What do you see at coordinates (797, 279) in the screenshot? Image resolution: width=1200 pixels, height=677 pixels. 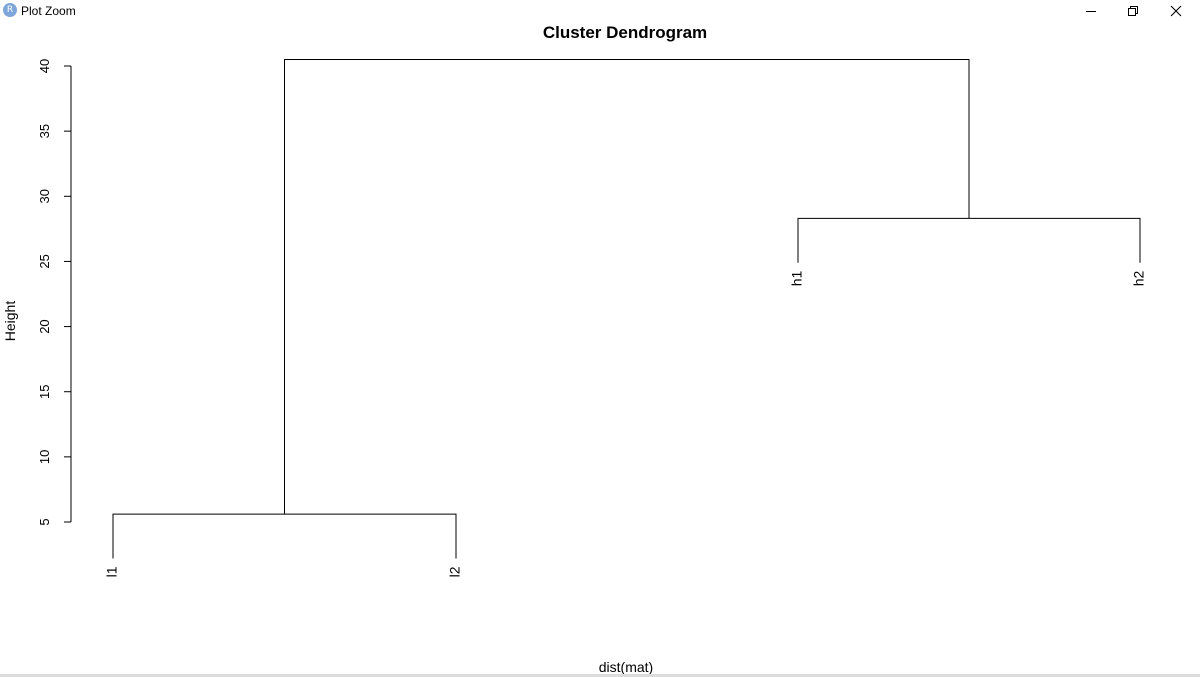 I see `leaf-label: h1` at bounding box center [797, 279].